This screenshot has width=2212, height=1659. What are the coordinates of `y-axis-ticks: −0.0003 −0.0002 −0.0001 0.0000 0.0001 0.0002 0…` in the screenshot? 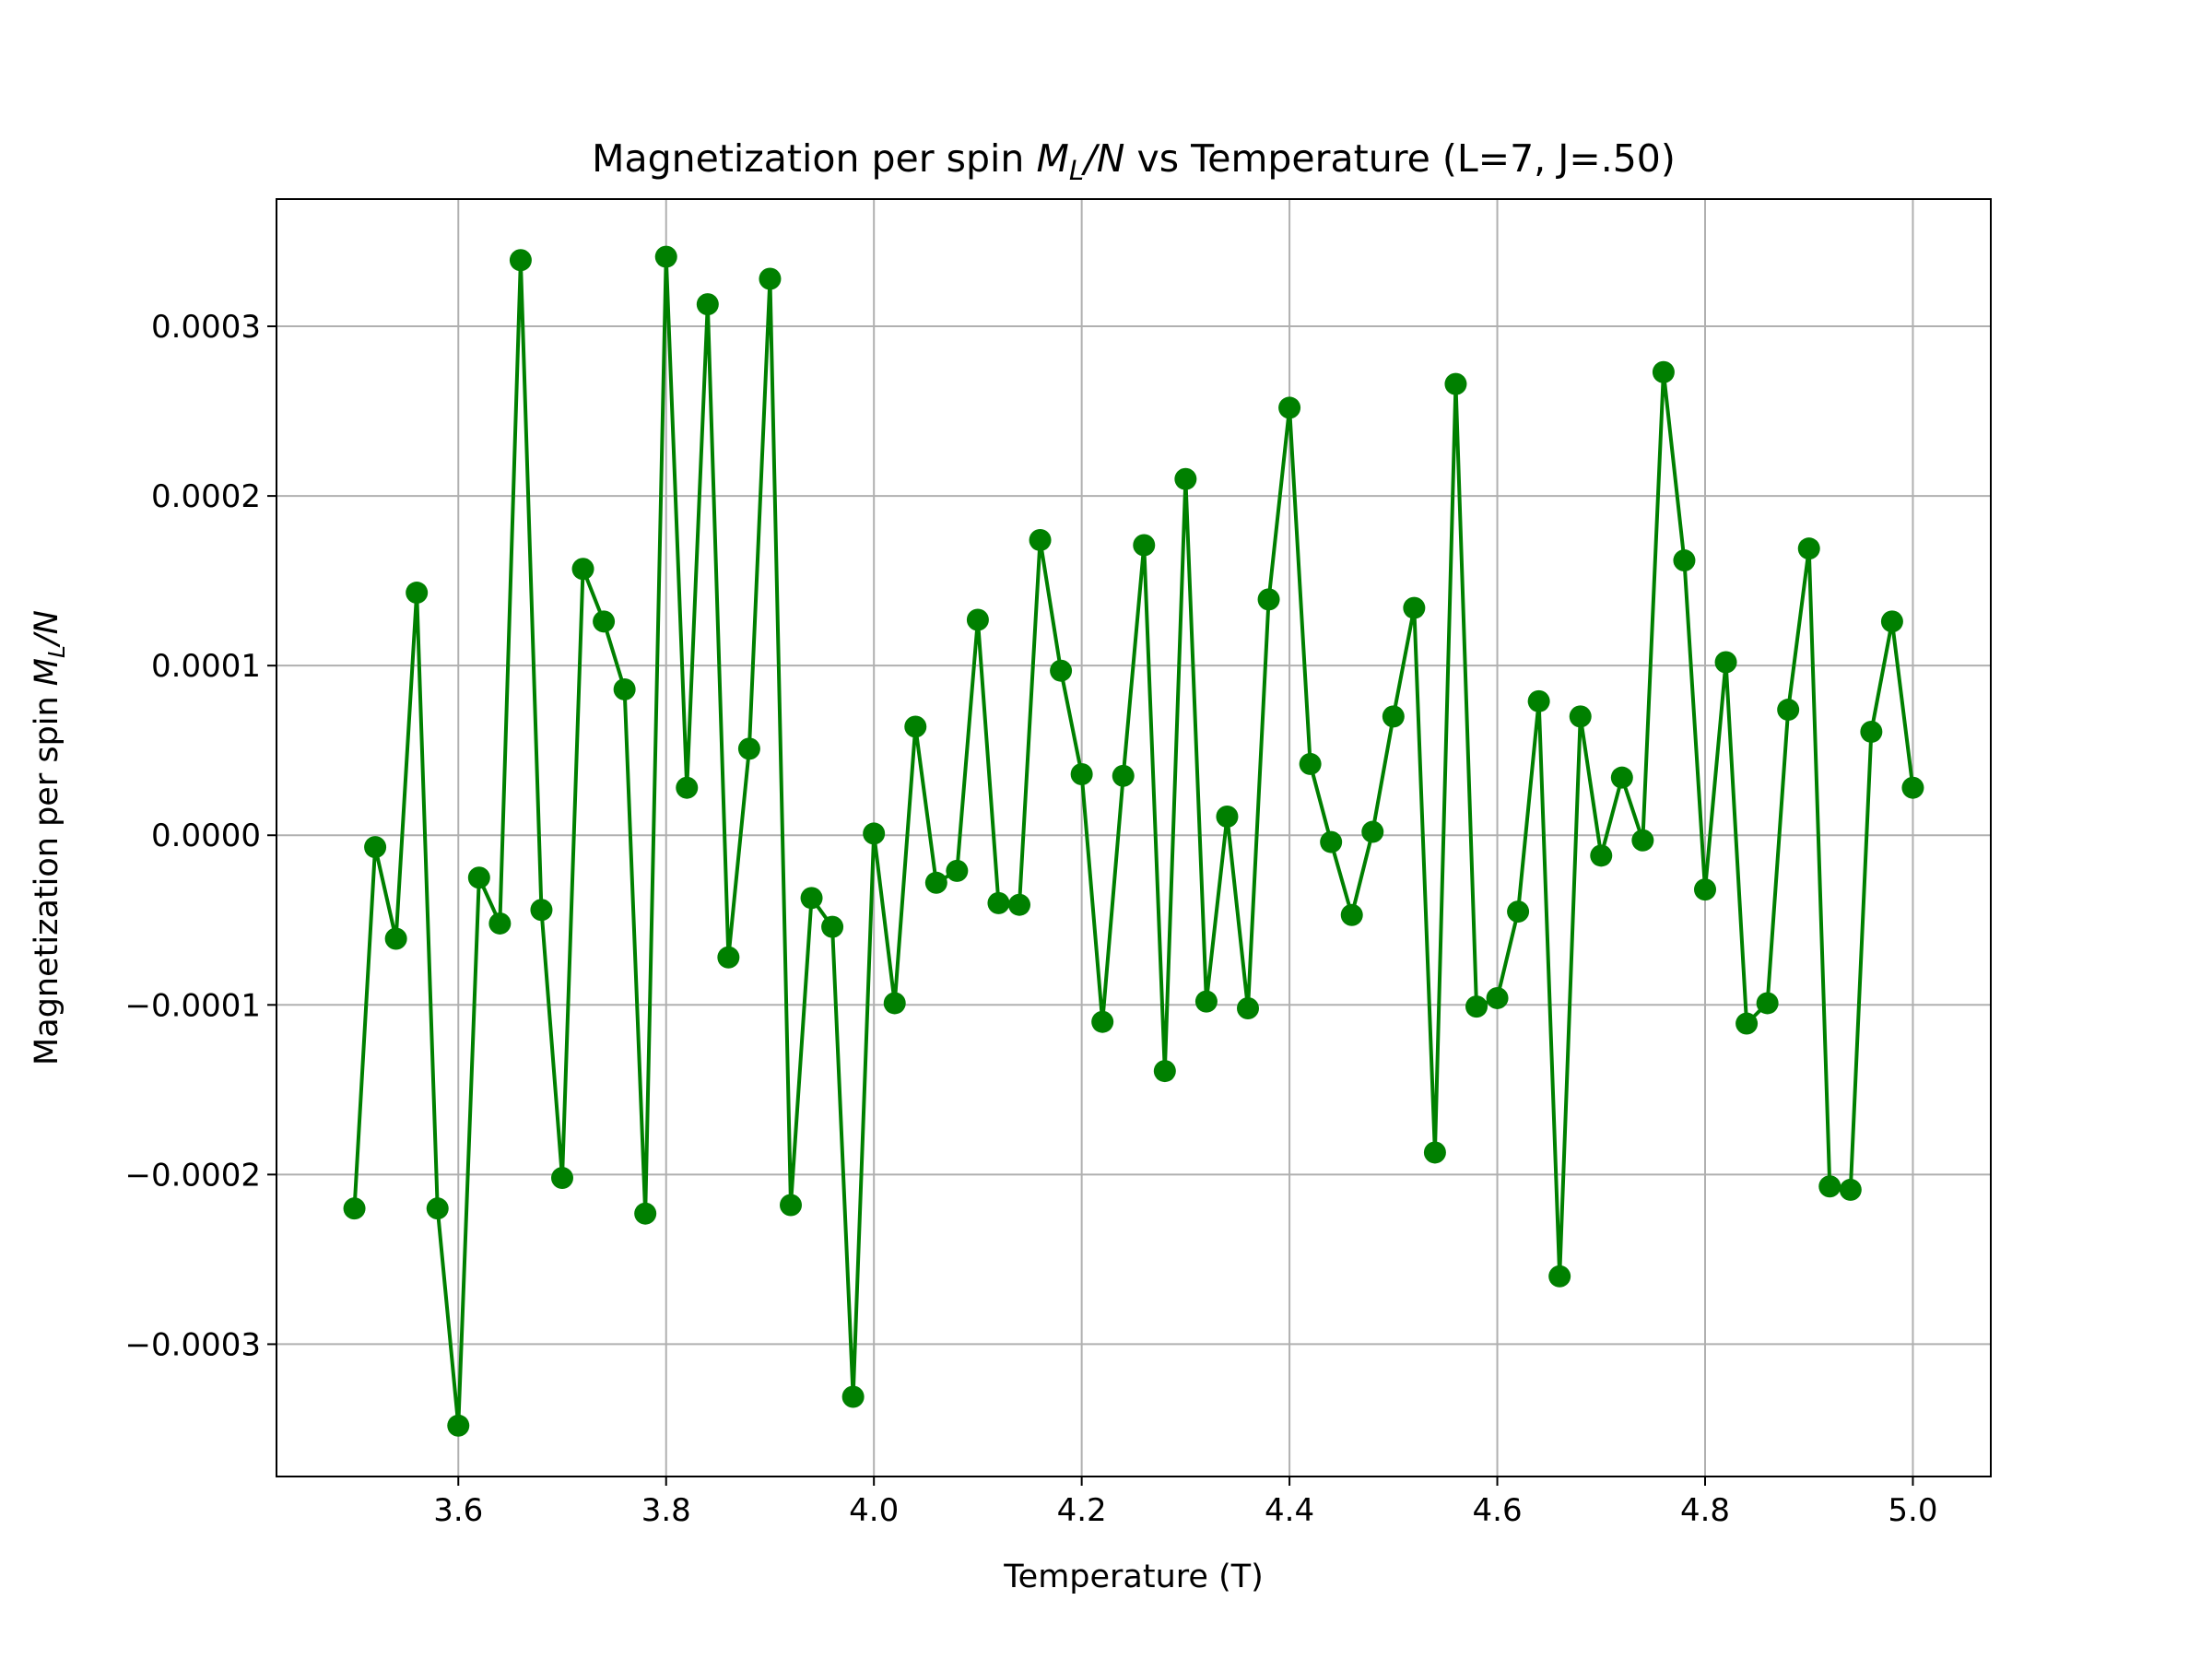 It's located at (200, 836).